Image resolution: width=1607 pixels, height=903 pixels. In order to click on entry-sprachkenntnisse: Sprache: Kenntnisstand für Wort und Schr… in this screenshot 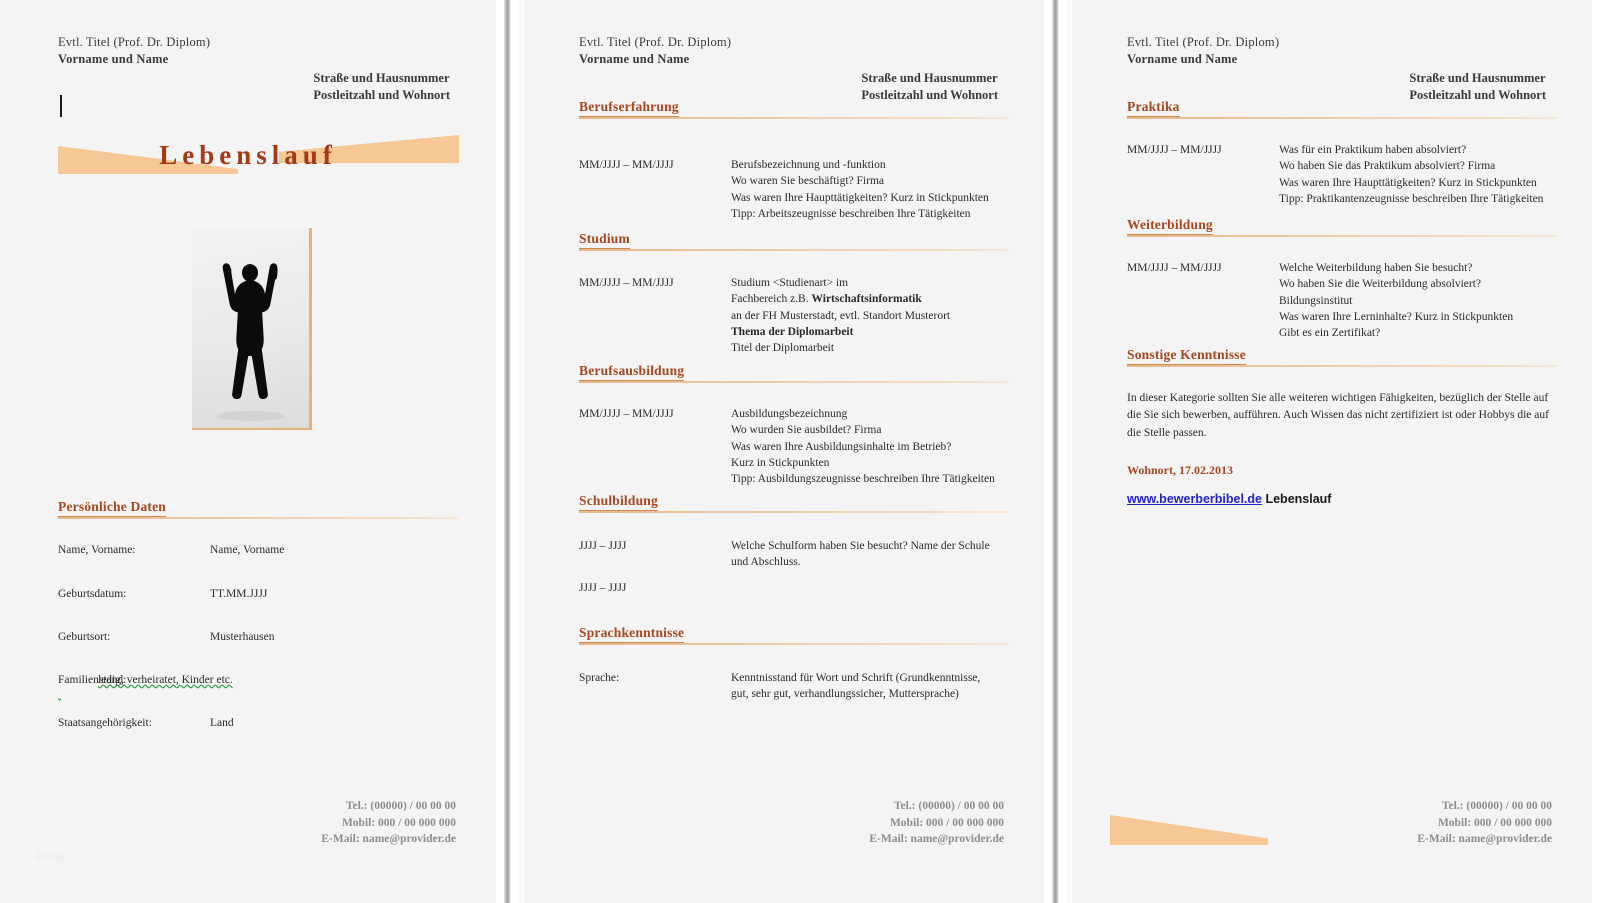, I will do `click(796, 686)`.